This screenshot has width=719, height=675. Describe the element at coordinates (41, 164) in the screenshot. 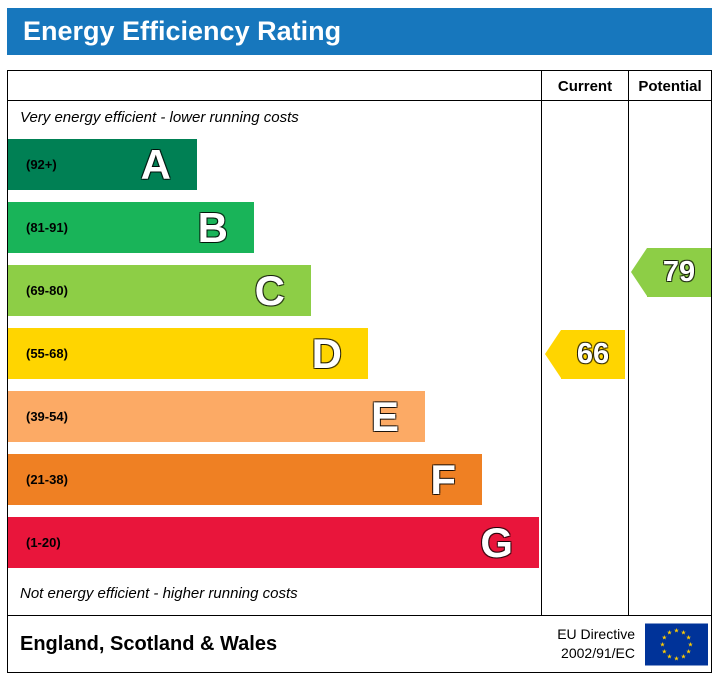

I see `band-a-range: (92+)` at that location.